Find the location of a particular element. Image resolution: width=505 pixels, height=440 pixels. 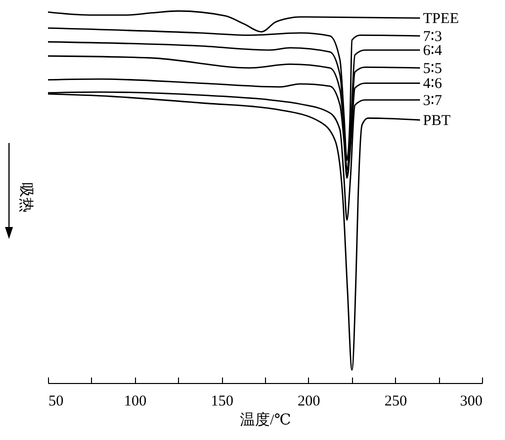

series-label: 5∶5 is located at coordinates (432, 68).